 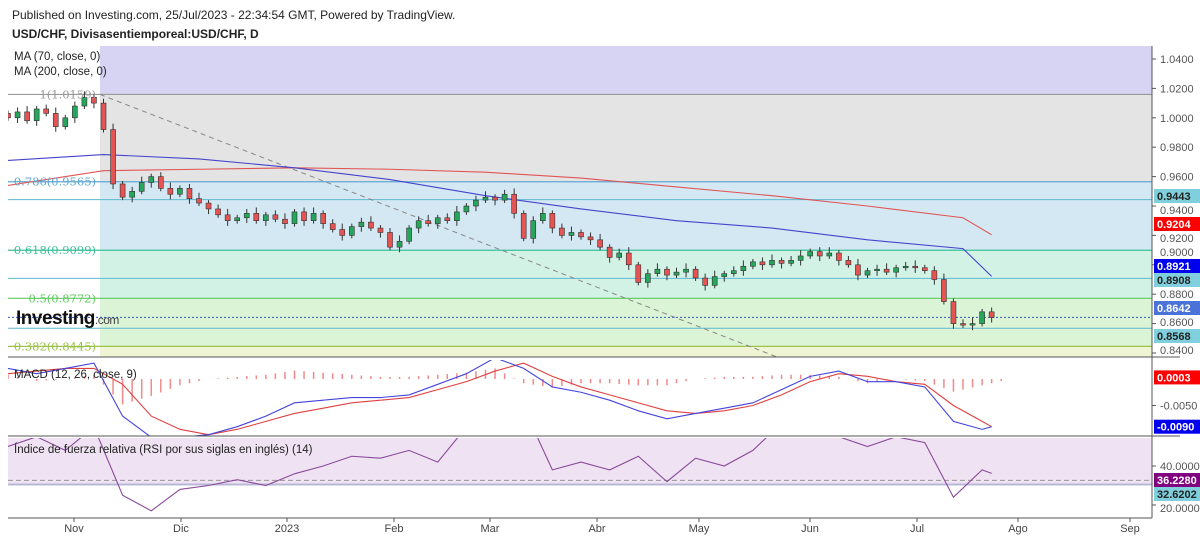 I want to click on y-tick-label: -0.0050, so click(x=1178, y=407).